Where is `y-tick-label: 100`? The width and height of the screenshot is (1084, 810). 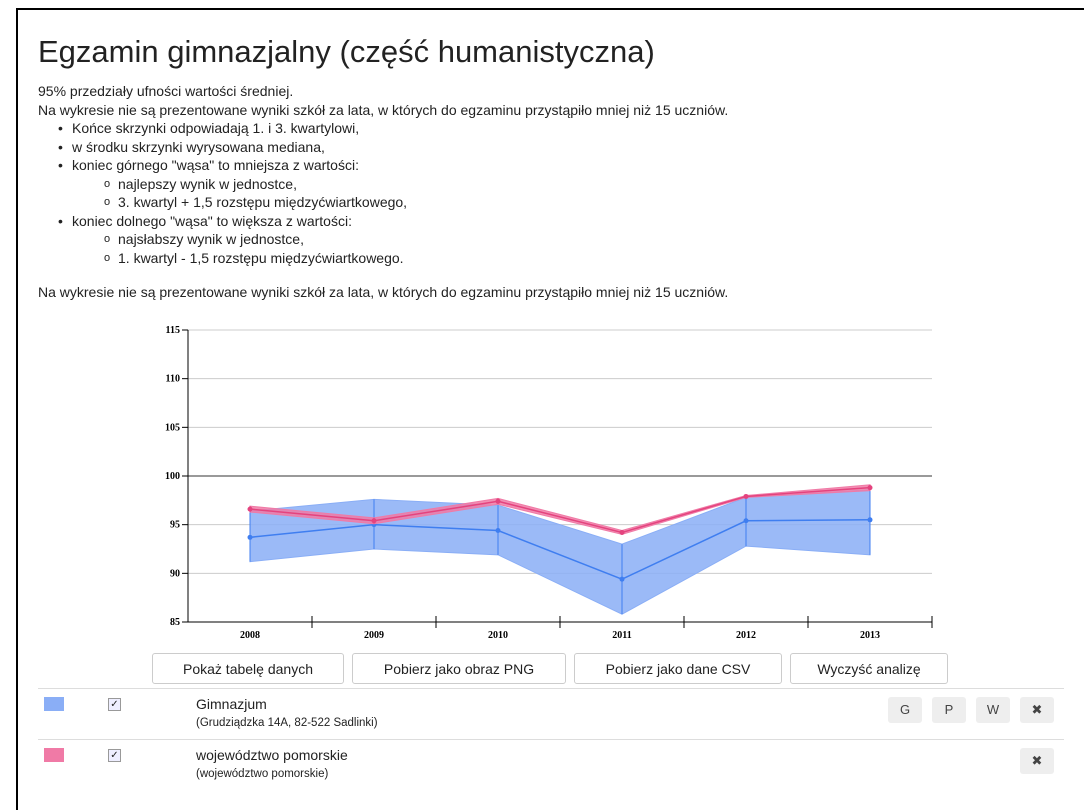 y-tick-label: 100 is located at coordinates (172, 476).